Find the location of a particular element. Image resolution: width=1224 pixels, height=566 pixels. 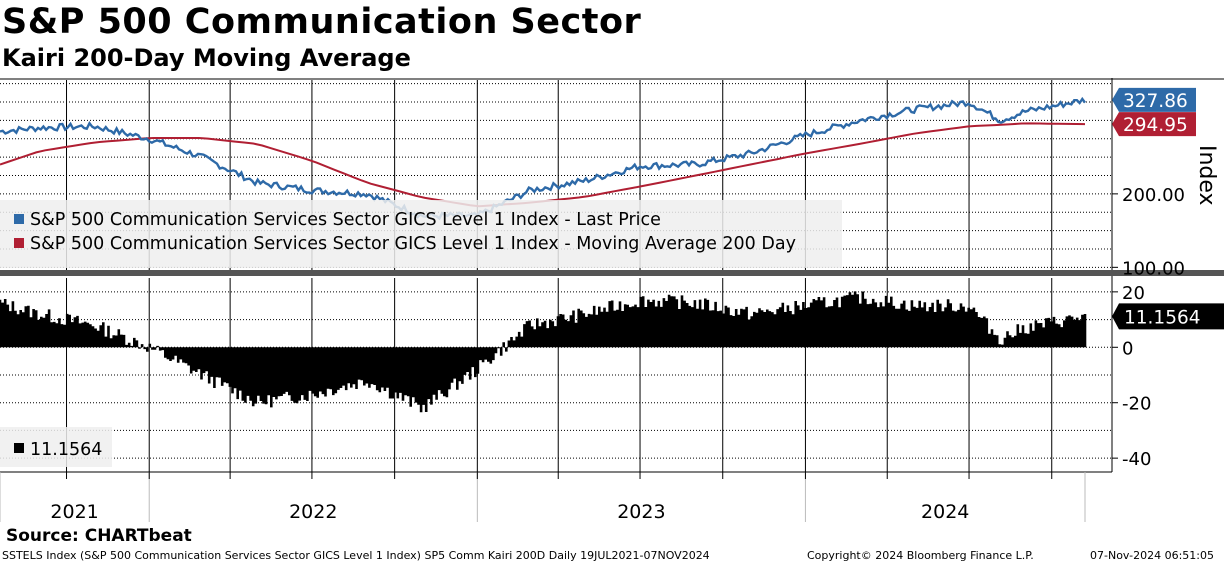

kairi-value-tag: 11.1564 is located at coordinates (1168, 316).